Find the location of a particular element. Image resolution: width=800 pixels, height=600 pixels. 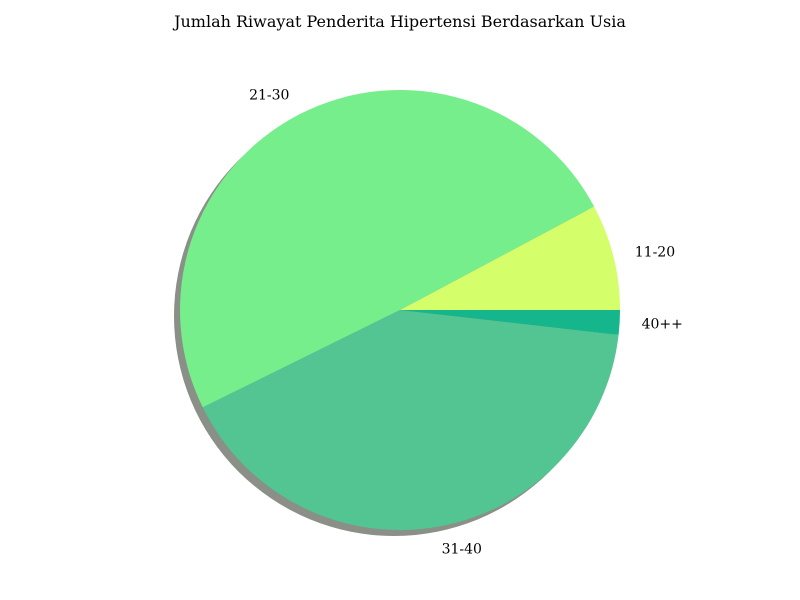

pie-label-31-40: 31-40 is located at coordinates (462, 549).